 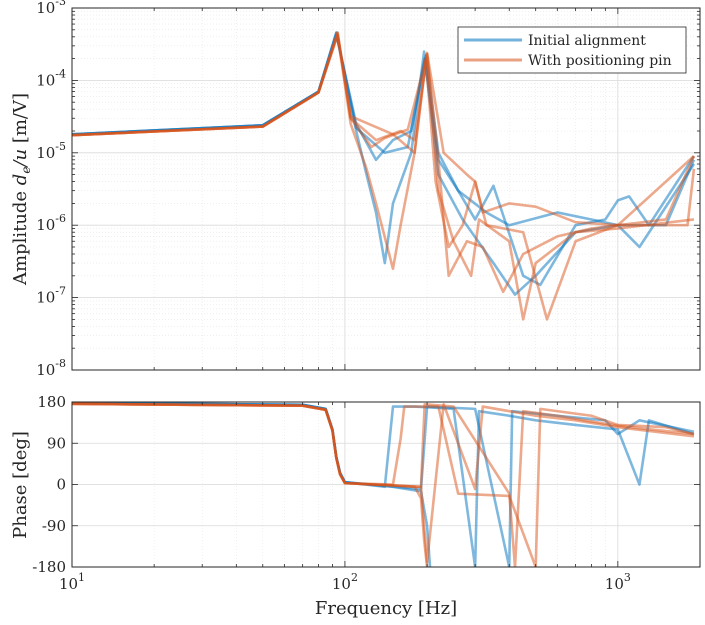 What do you see at coordinates (56, 443) in the screenshot?
I see `phase-y-tick-label: 90` at bounding box center [56, 443].